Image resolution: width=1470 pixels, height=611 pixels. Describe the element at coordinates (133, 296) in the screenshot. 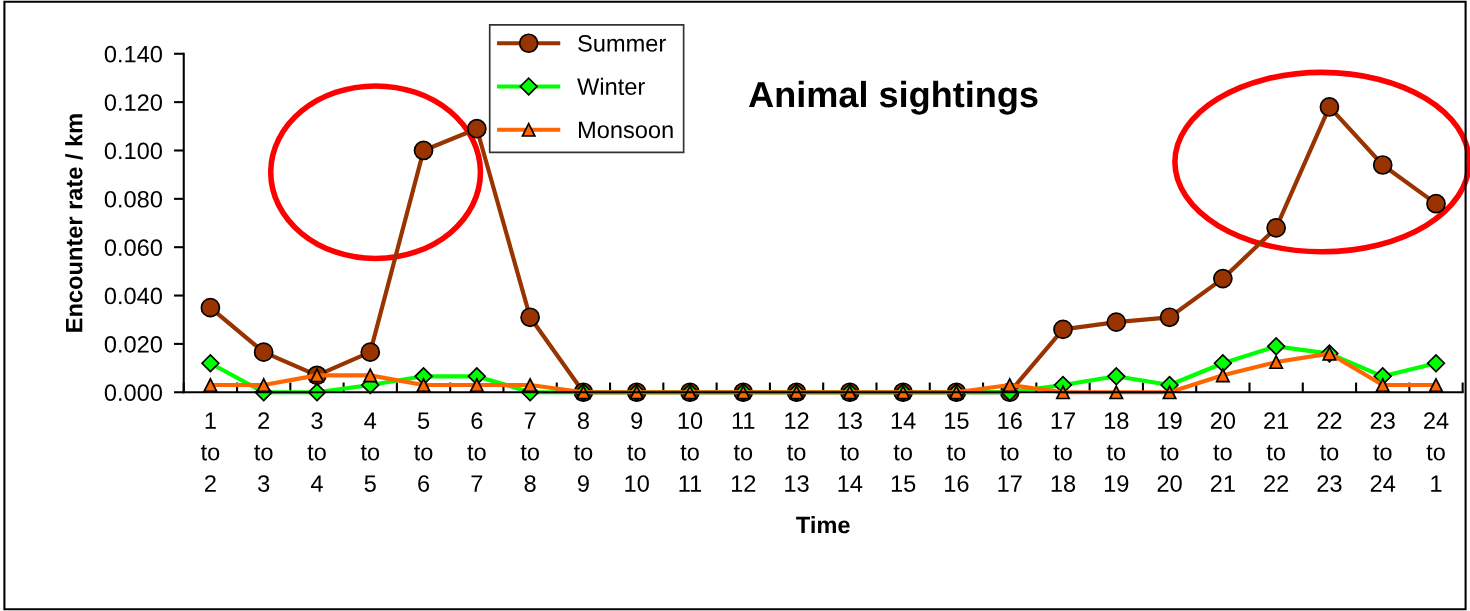

I see `y-tick-label: 0.040` at that location.